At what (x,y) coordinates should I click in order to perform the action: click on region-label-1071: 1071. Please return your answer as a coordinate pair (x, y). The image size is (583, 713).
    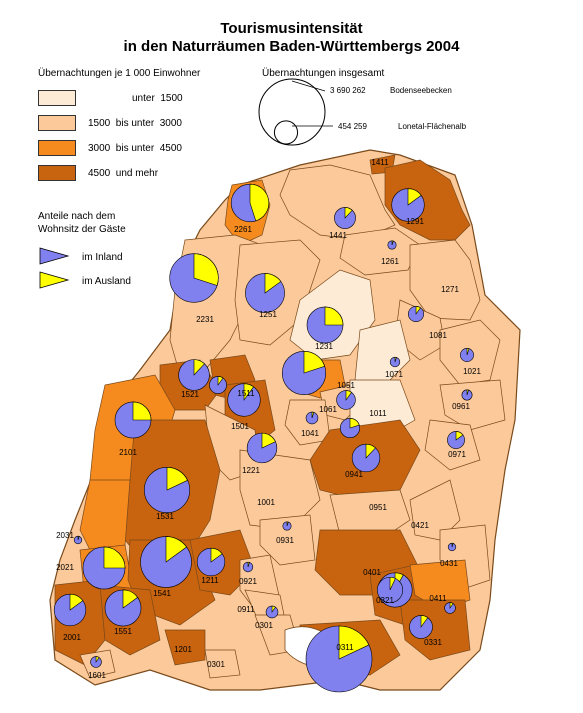
    Looking at the image, I should click on (394, 374).